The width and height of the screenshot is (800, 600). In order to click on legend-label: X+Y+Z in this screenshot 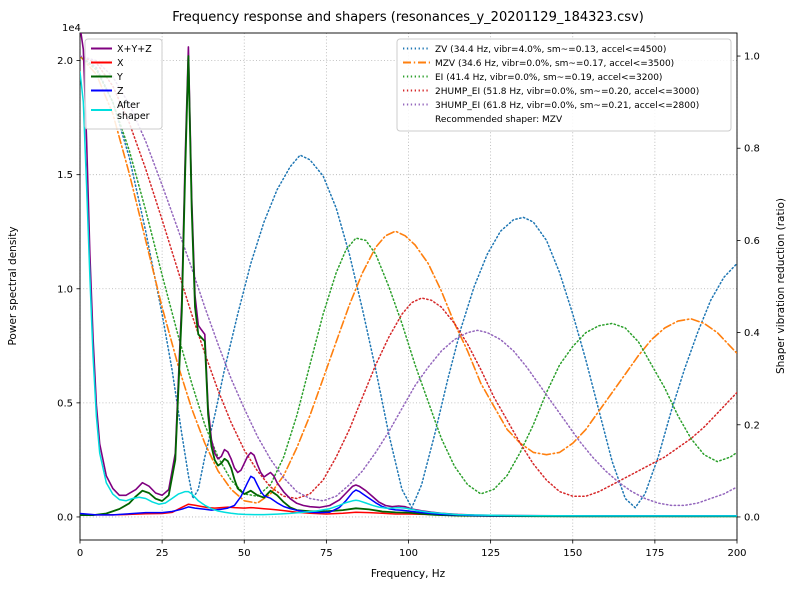, I will do `click(134, 49)`.